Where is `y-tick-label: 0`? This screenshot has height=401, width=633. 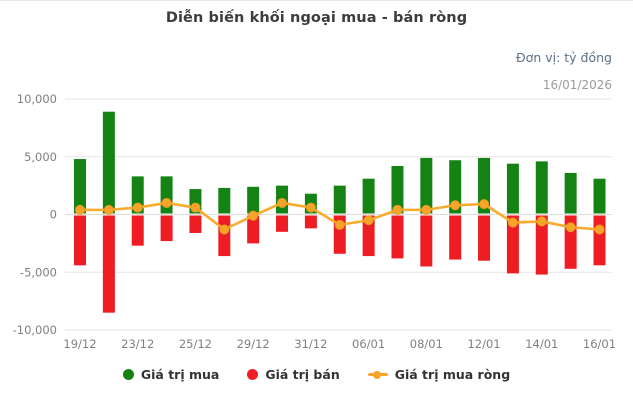
y-tick-label: 0 is located at coordinates (53, 215).